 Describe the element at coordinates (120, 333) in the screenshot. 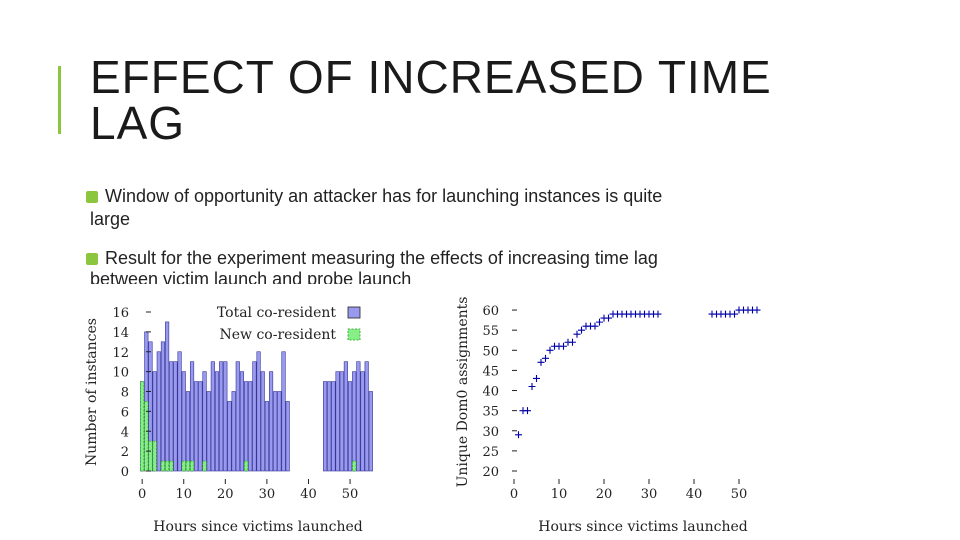

I see `y-tick-label: 14` at that location.